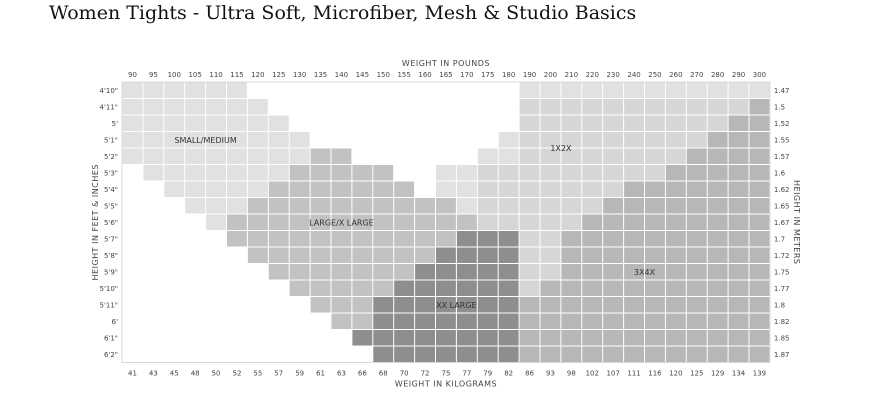  I want to click on pound-tick-label: 155, so click(403, 75).